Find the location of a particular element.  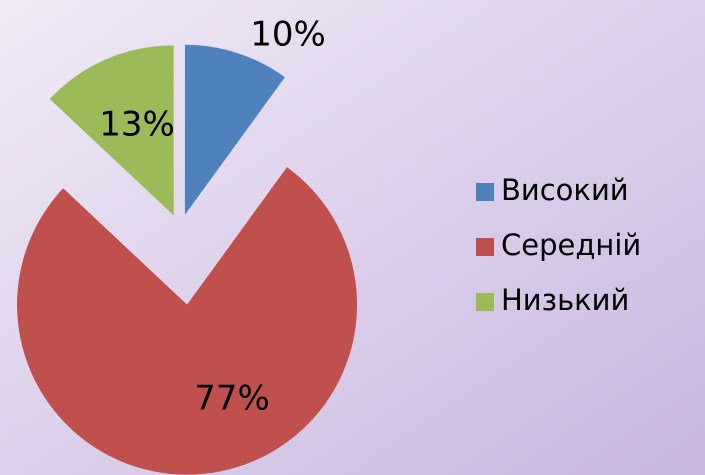

data-label: 10% is located at coordinates (288, 35).